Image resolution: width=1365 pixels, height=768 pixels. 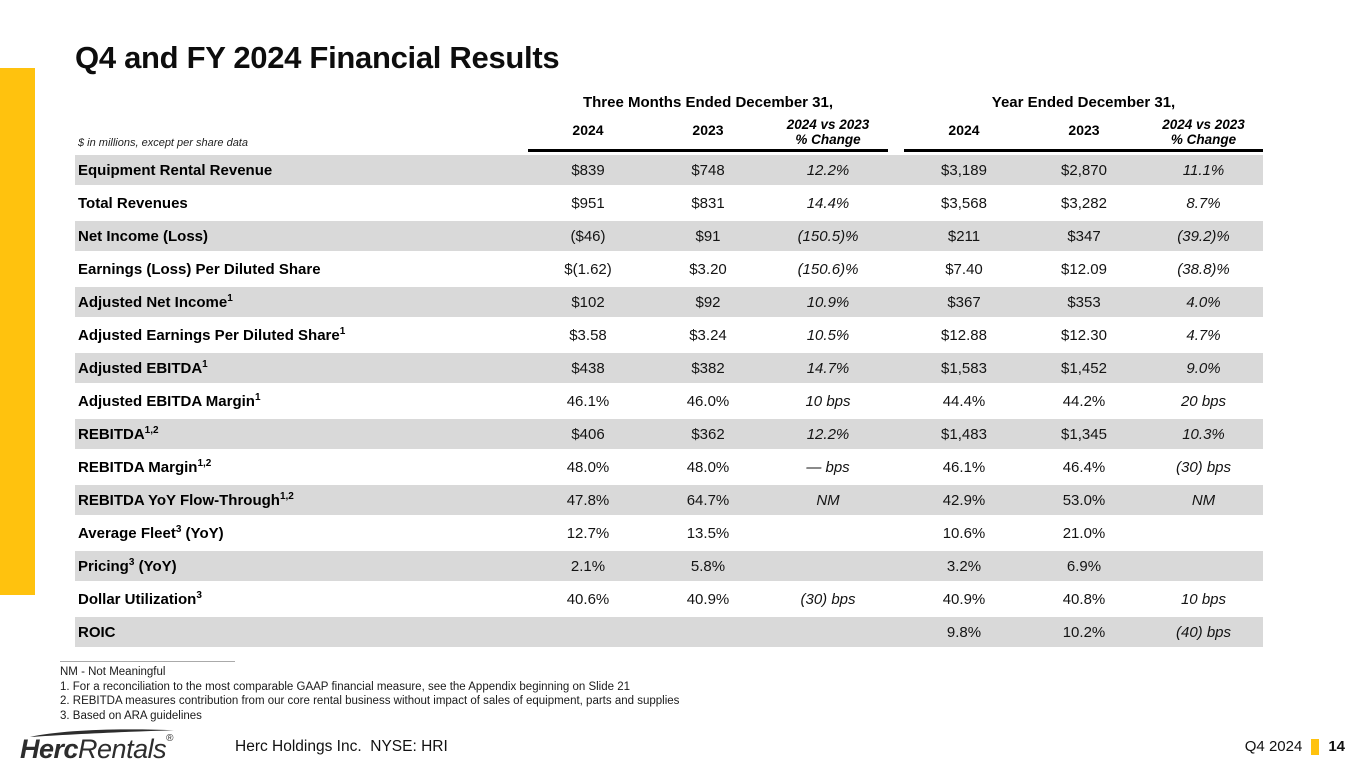 I want to click on cell-three-months-change: 10 bps, so click(x=828, y=401).